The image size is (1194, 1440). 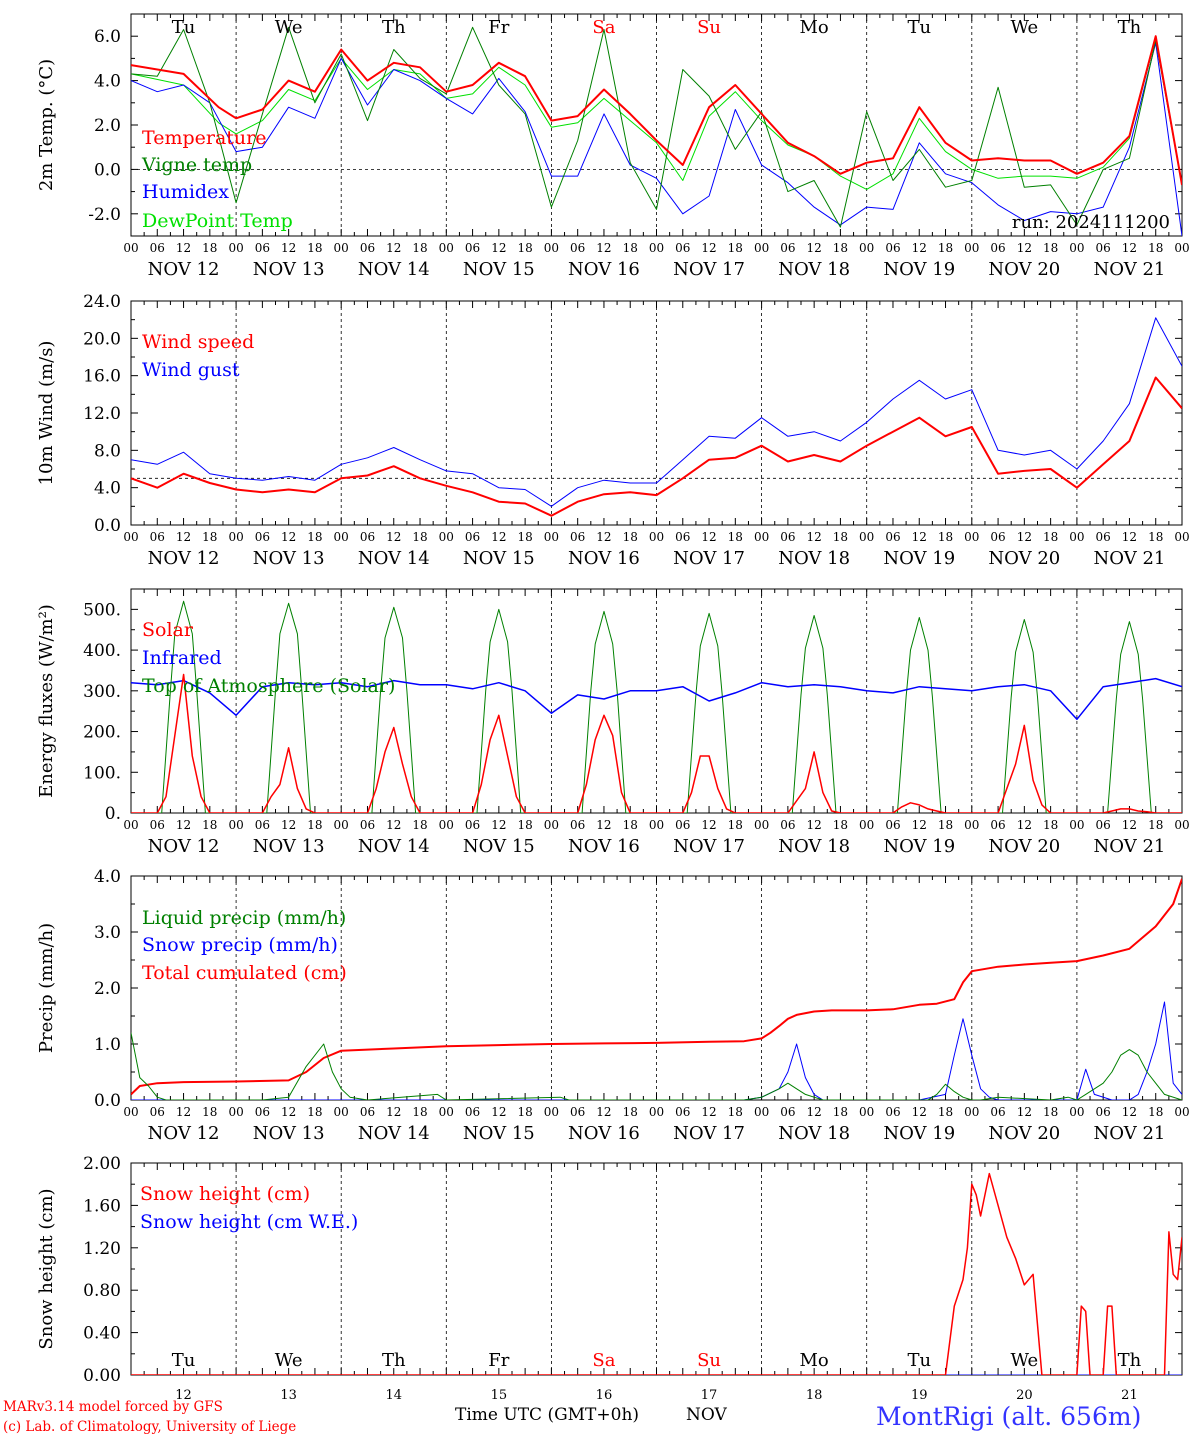 I want to click on day-number-label: 17, so click(x=709, y=1395).